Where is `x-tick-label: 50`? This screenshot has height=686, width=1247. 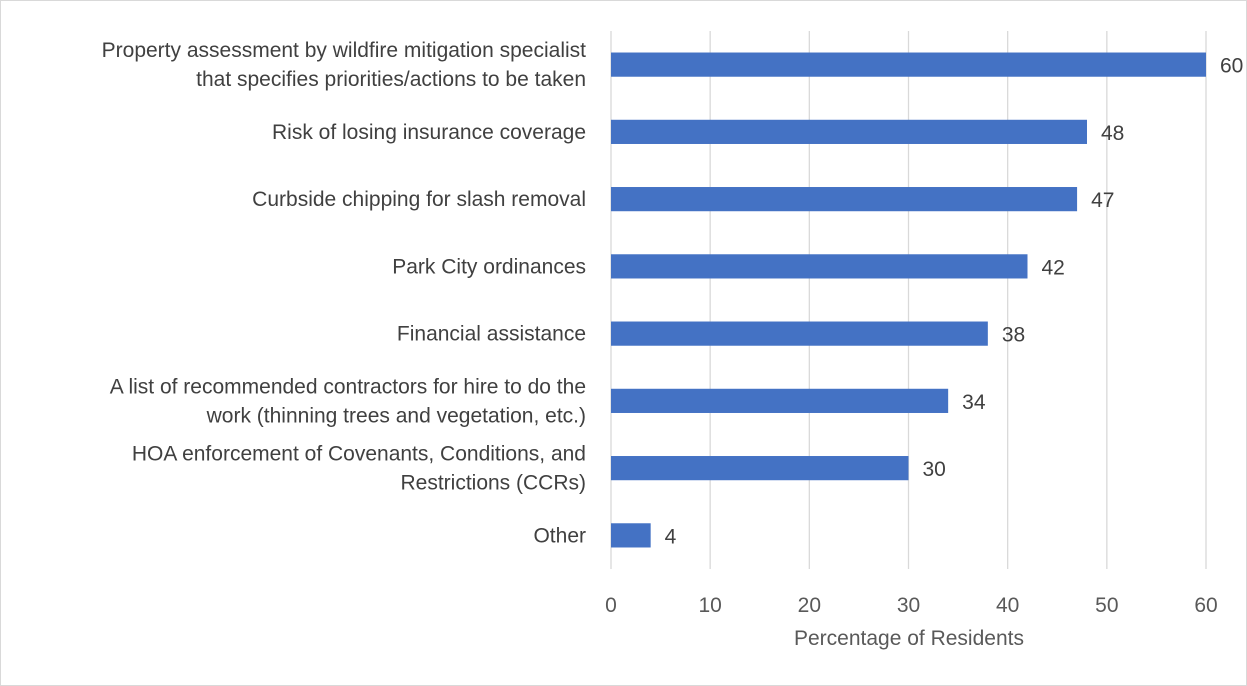
x-tick-label: 50 is located at coordinates (1106, 605).